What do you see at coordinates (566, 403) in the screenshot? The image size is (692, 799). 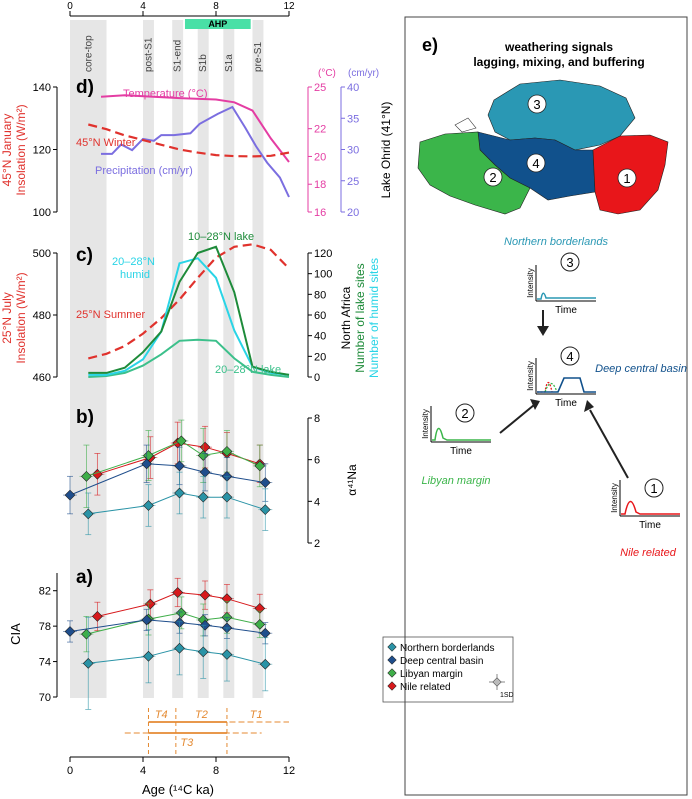 I see `mini-xlabel: Time` at bounding box center [566, 403].